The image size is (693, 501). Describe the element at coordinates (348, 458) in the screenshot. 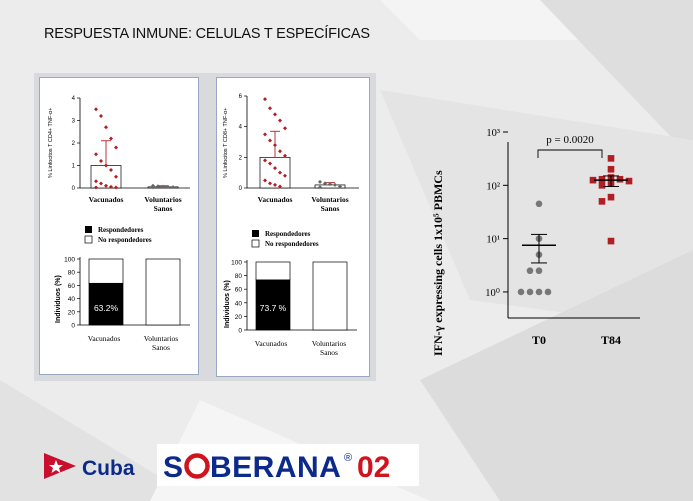

I see `soberana-registered: ®` at that location.